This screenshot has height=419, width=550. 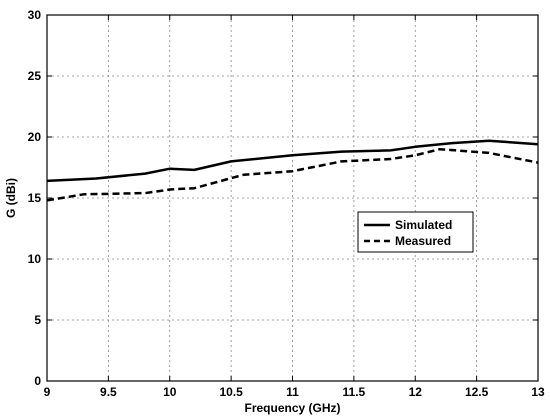 What do you see at coordinates (11, 198) in the screenshot?
I see `y-axis-label: G (dBi)` at bounding box center [11, 198].